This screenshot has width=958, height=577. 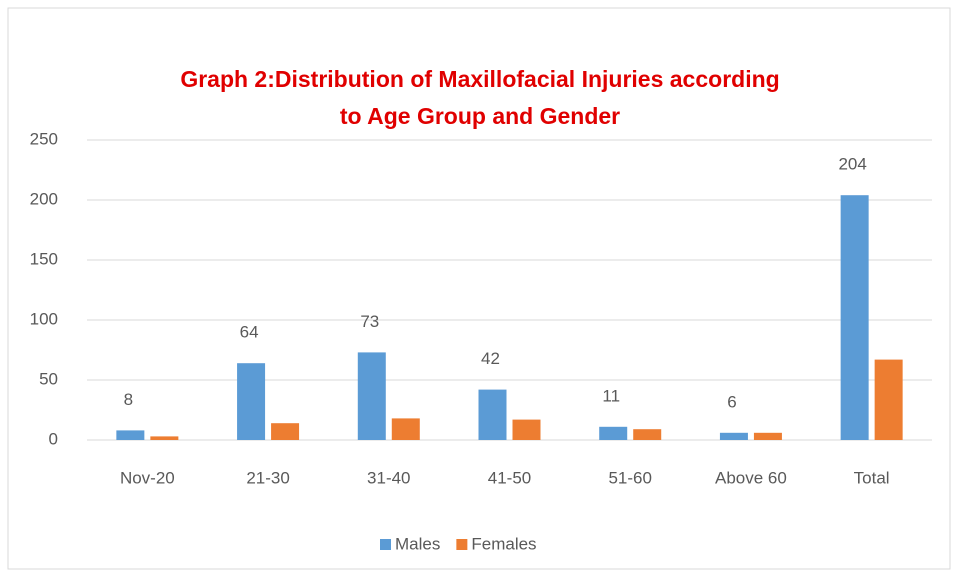 I want to click on x-tick-label: 31-40, so click(x=388, y=477).